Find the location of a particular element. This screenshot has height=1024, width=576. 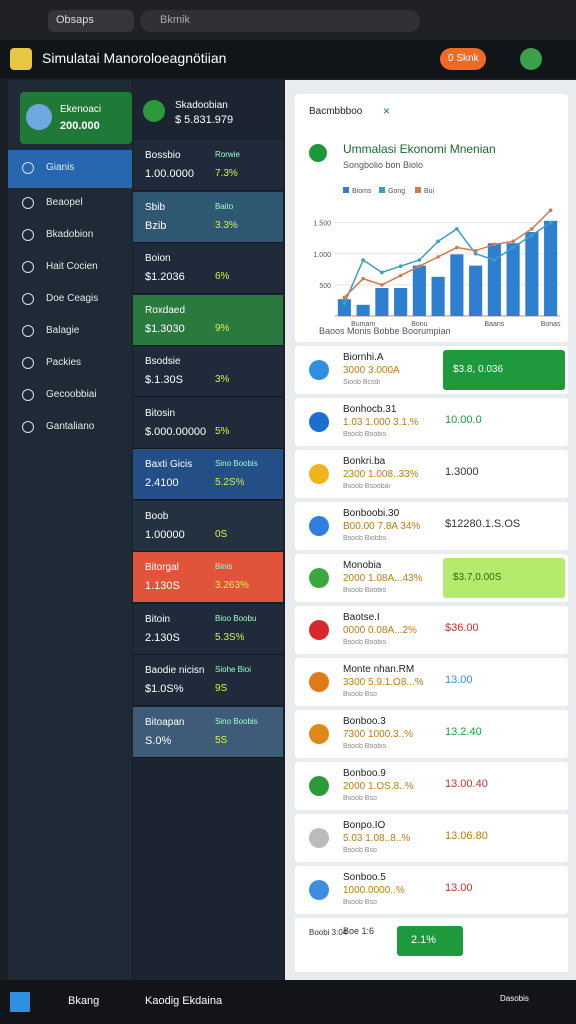

item-detail: 7300 1000.3..% is located at coordinates (378, 734).